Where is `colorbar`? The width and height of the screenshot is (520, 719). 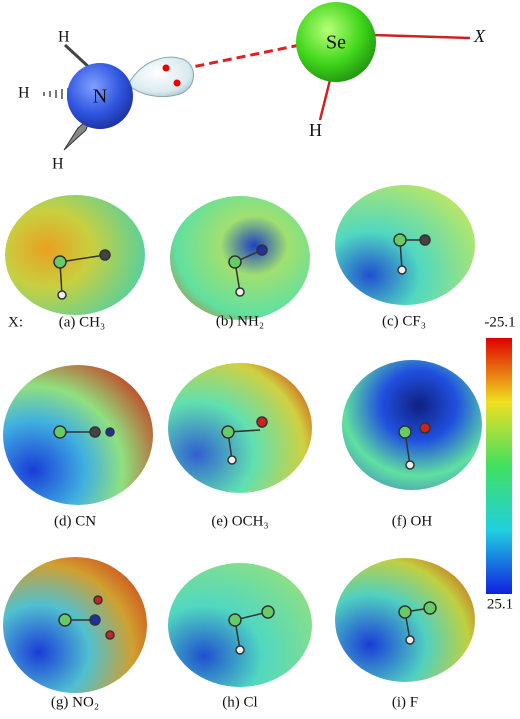 colorbar is located at coordinates (499, 466).